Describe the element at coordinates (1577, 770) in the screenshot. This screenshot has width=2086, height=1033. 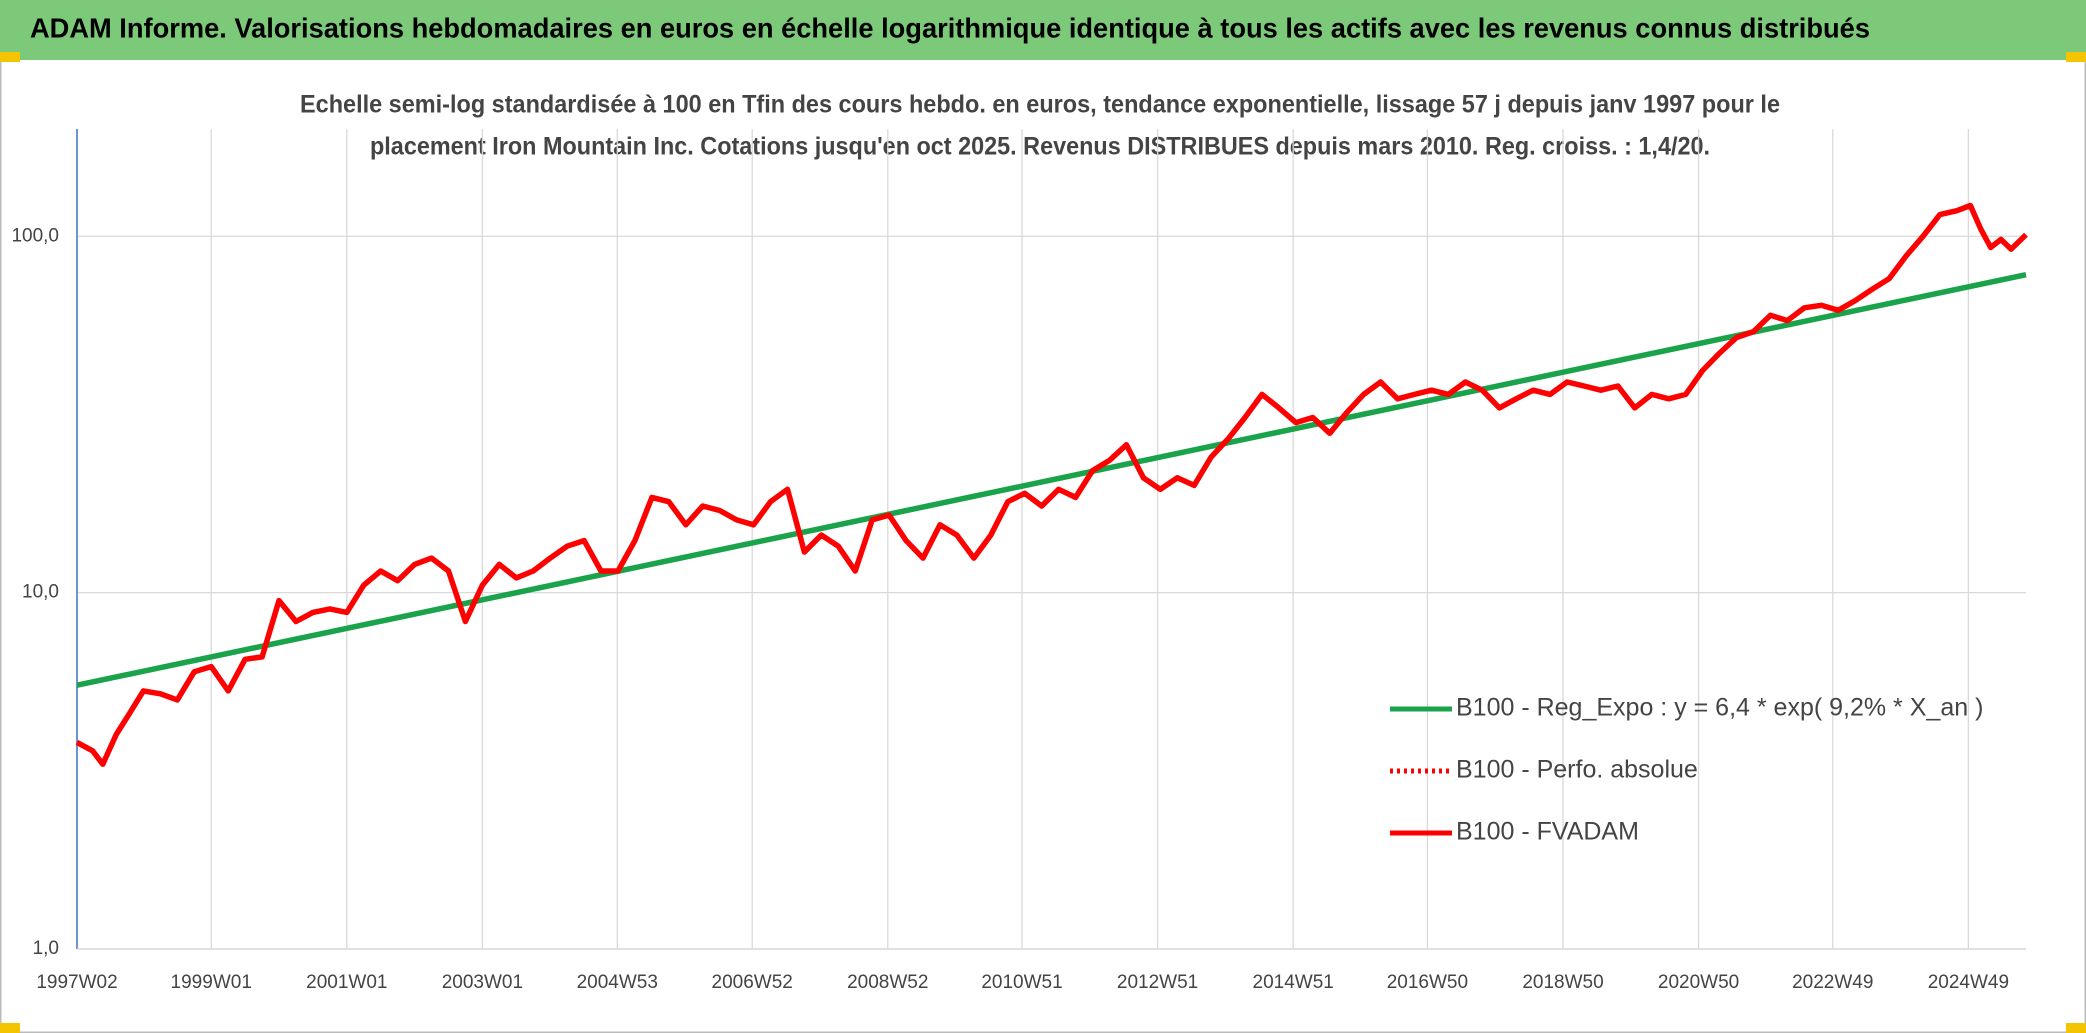
I see `legend-label: B100 - Perfo. absolue` at that location.